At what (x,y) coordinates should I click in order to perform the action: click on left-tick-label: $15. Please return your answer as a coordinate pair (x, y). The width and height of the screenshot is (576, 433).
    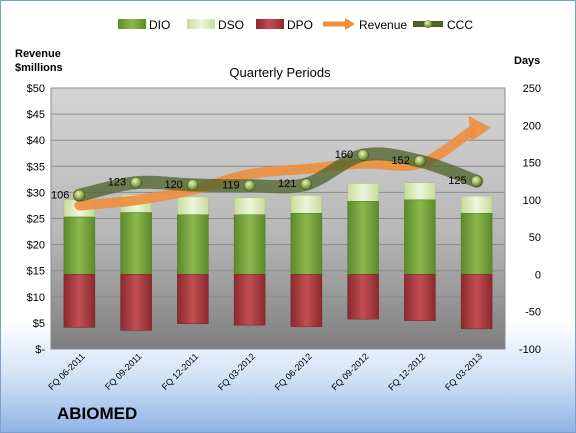
    Looking at the image, I should click on (36, 272).